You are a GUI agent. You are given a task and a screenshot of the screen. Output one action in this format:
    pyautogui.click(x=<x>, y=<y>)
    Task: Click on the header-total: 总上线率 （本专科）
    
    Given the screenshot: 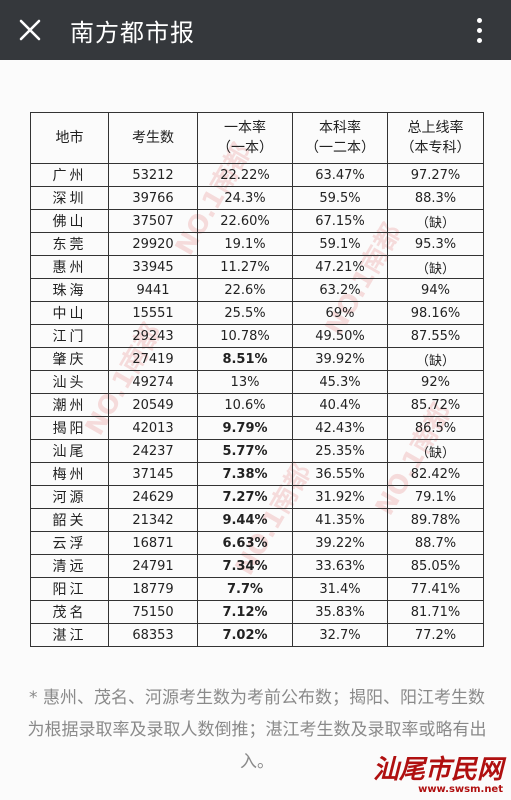 What is the action you would take?
    pyautogui.click(x=435, y=138)
    